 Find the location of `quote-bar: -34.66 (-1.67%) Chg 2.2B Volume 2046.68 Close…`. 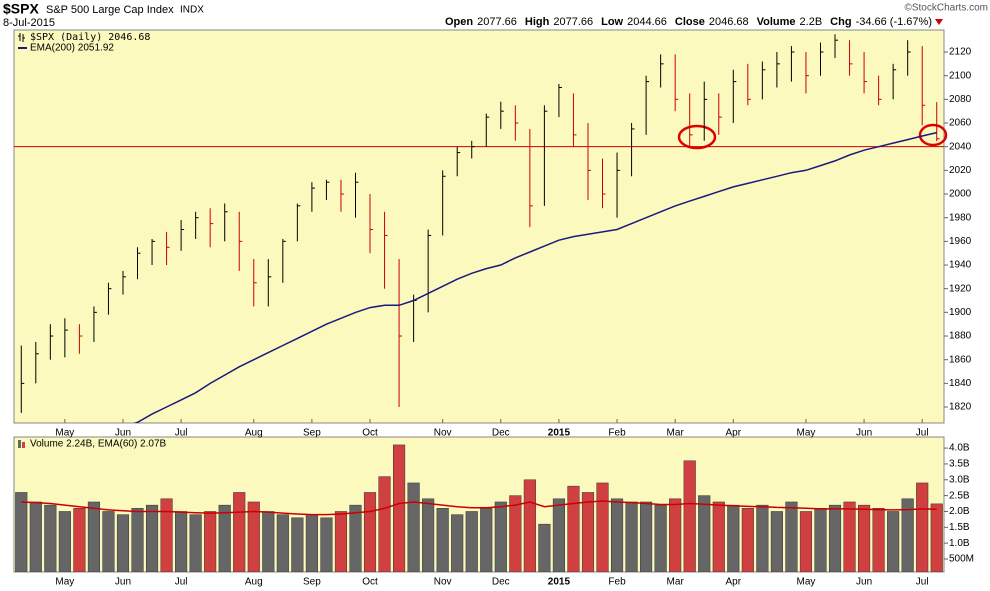

quote-bar: -34.66 (-1.67%) Chg 2.2B Volume 2046.68 Close… is located at coordinates (688, 22).